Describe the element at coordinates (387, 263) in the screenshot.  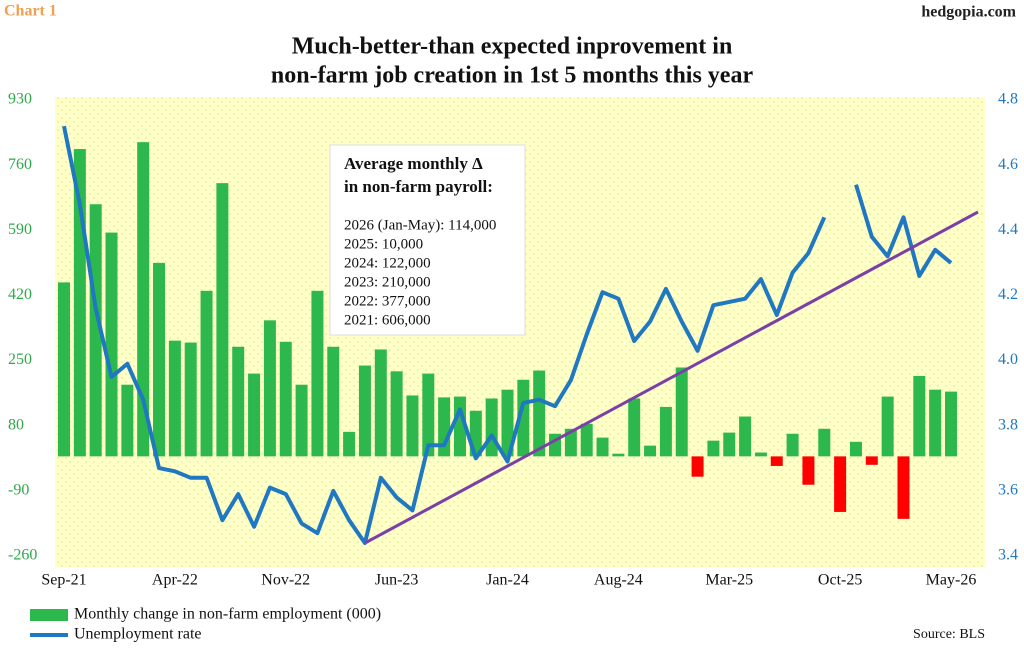
I see `annotation-line: 2024: 122,000` at that location.